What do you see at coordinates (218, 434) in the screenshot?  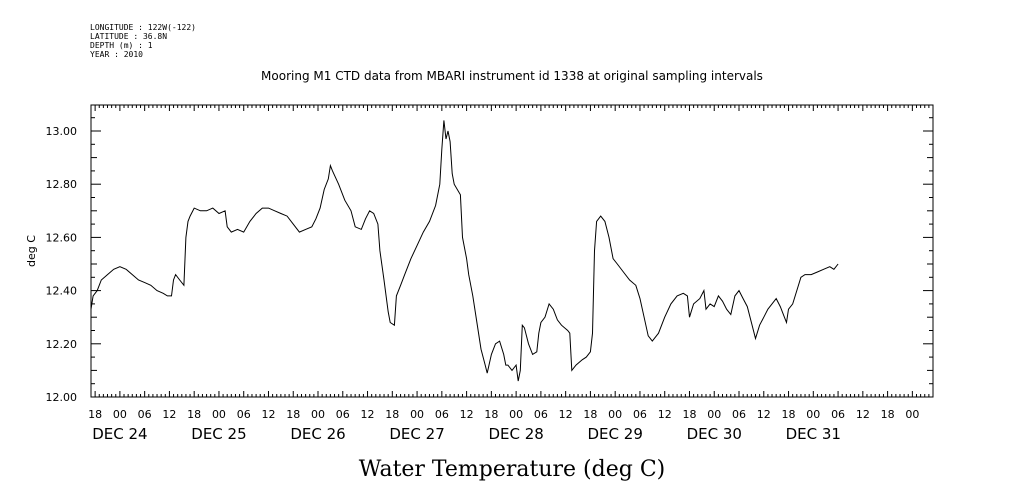 I see `day-label: DEC 25` at bounding box center [218, 434].